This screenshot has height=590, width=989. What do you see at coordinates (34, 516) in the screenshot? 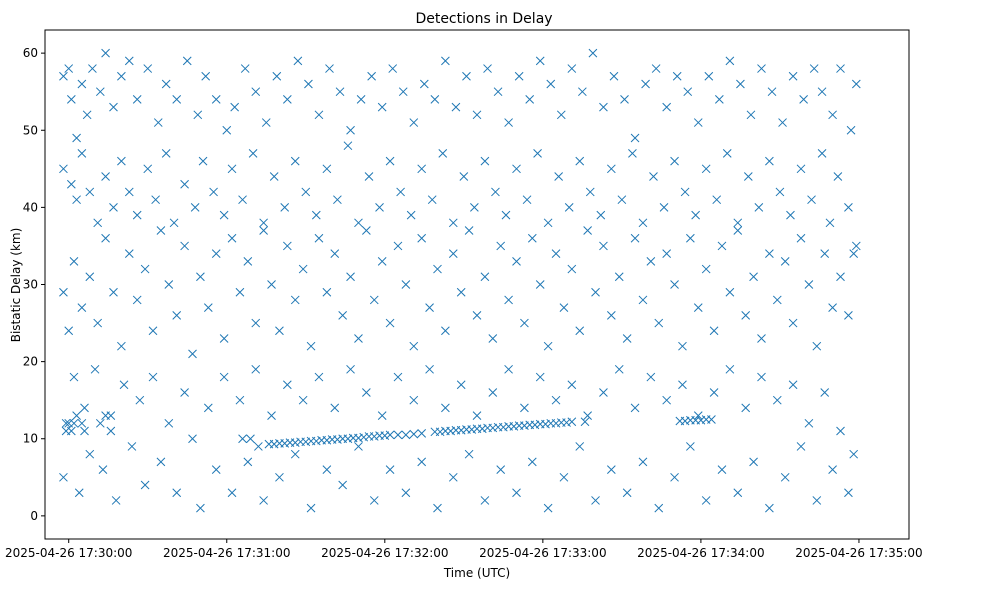
I see `y-tick-label: 0` at bounding box center [34, 516].